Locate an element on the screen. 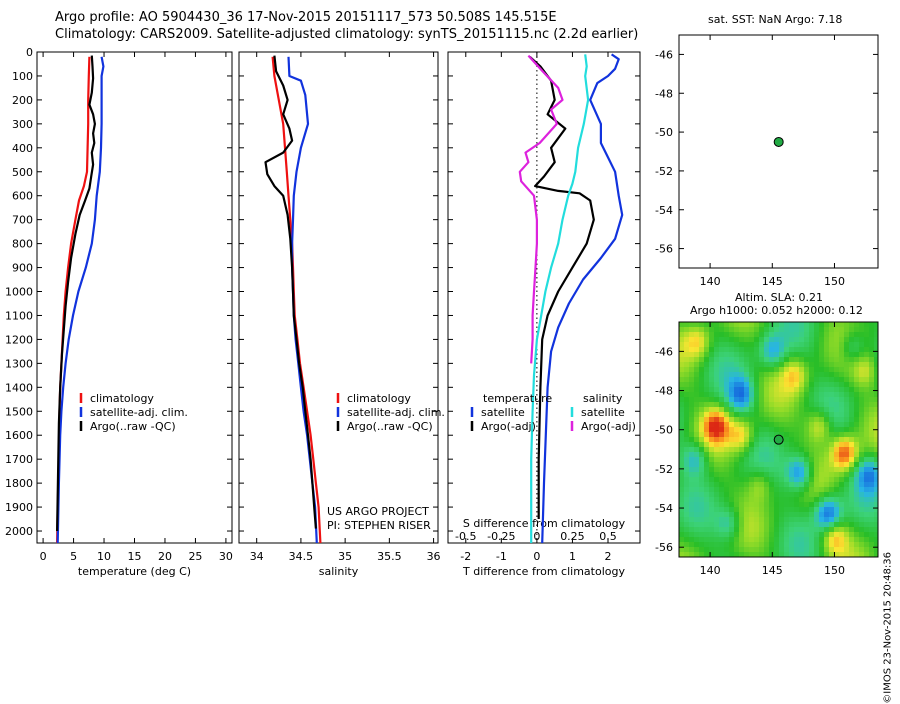 This screenshot has height=704, width=900. series-salinity-climatology is located at coordinates (296, 300).